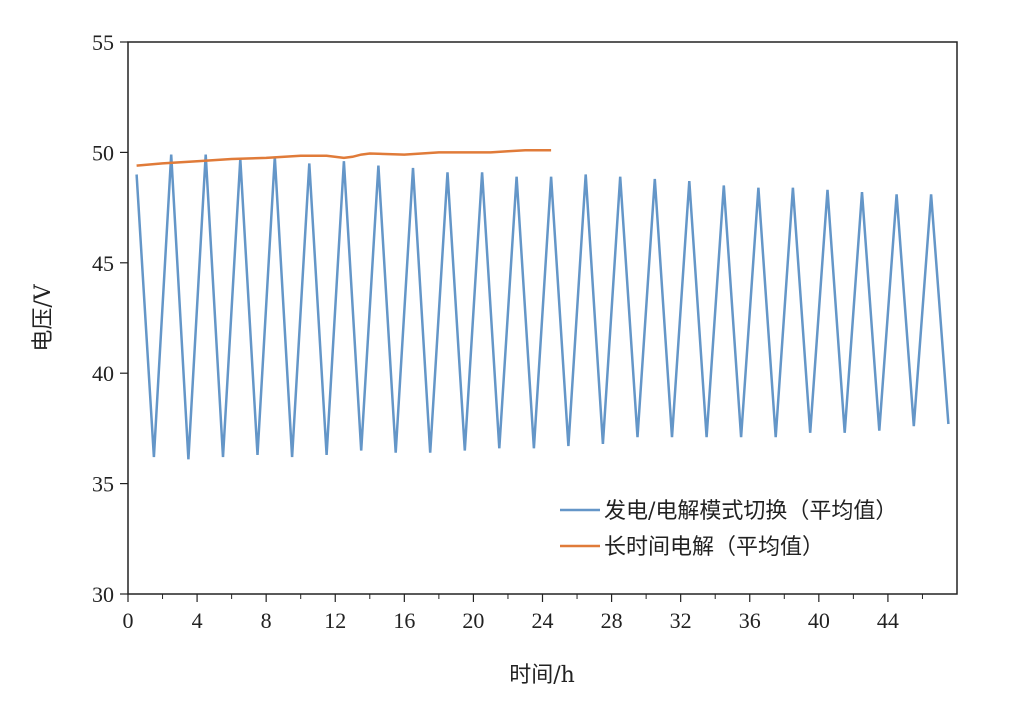 This screenshot has height=712, width=1019. Describe the element at coordinates (128, 620) in the screenshot. I see `x-tick-label: 0` at that location.